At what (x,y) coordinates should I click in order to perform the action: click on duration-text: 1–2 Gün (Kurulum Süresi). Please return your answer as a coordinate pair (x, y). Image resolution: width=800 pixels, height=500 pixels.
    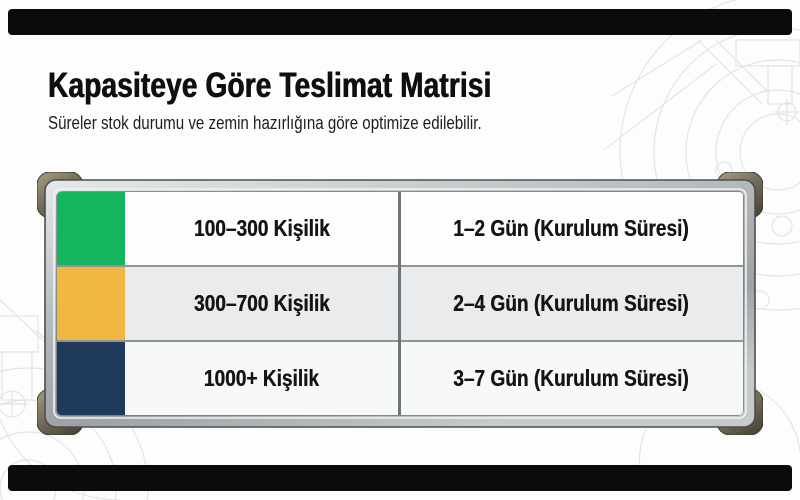
    Looking at the image, I should click on (570, 228).